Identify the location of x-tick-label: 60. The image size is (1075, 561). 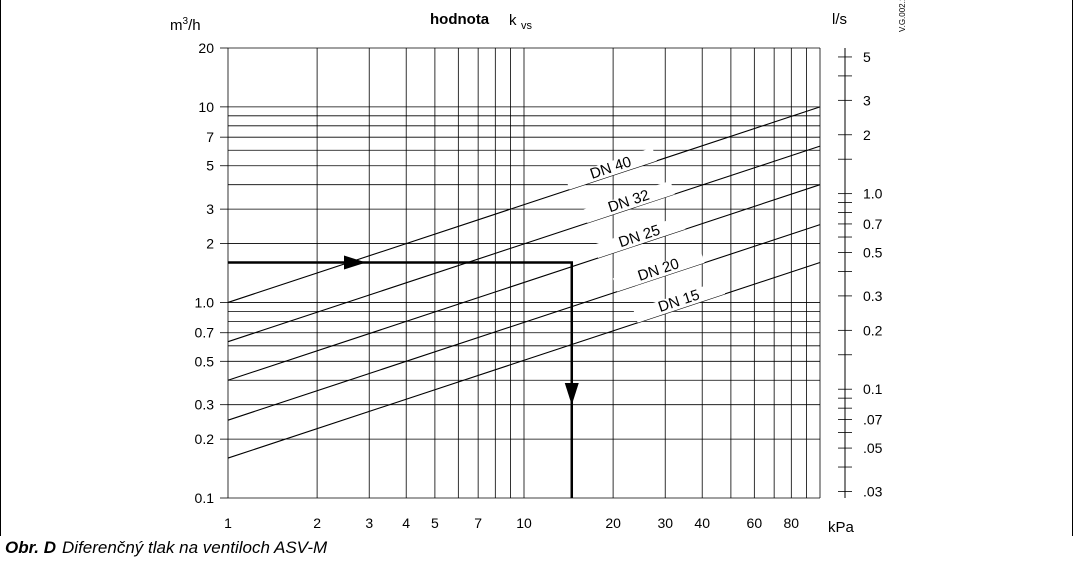
(755, 523).